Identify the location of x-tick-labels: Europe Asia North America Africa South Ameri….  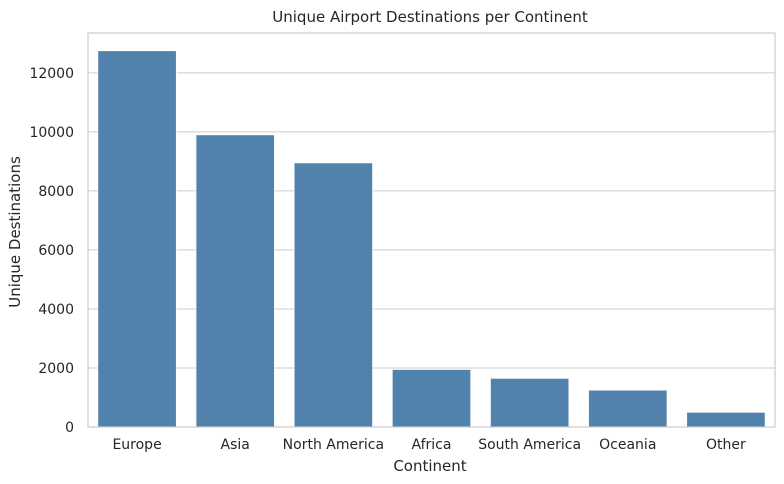
(429, 445).